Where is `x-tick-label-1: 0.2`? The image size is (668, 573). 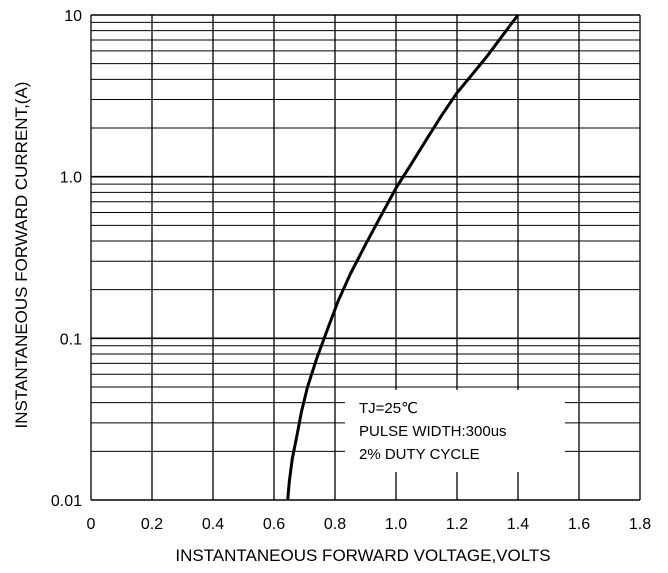
x-tick-label-1: 0.2 is located at coordinates (152, 524).